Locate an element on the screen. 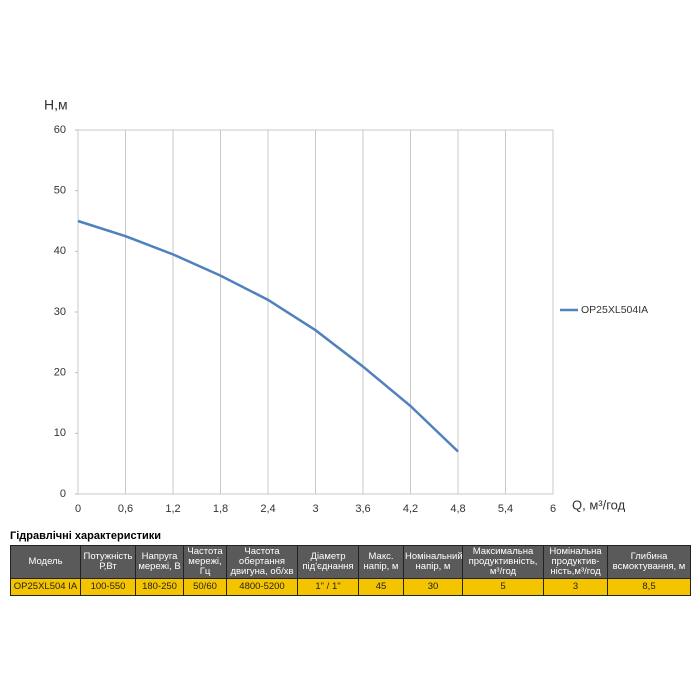 The width and height of the screenshot is (700, 700). y-tick-label: 30 is located at coordinates (60, 312).